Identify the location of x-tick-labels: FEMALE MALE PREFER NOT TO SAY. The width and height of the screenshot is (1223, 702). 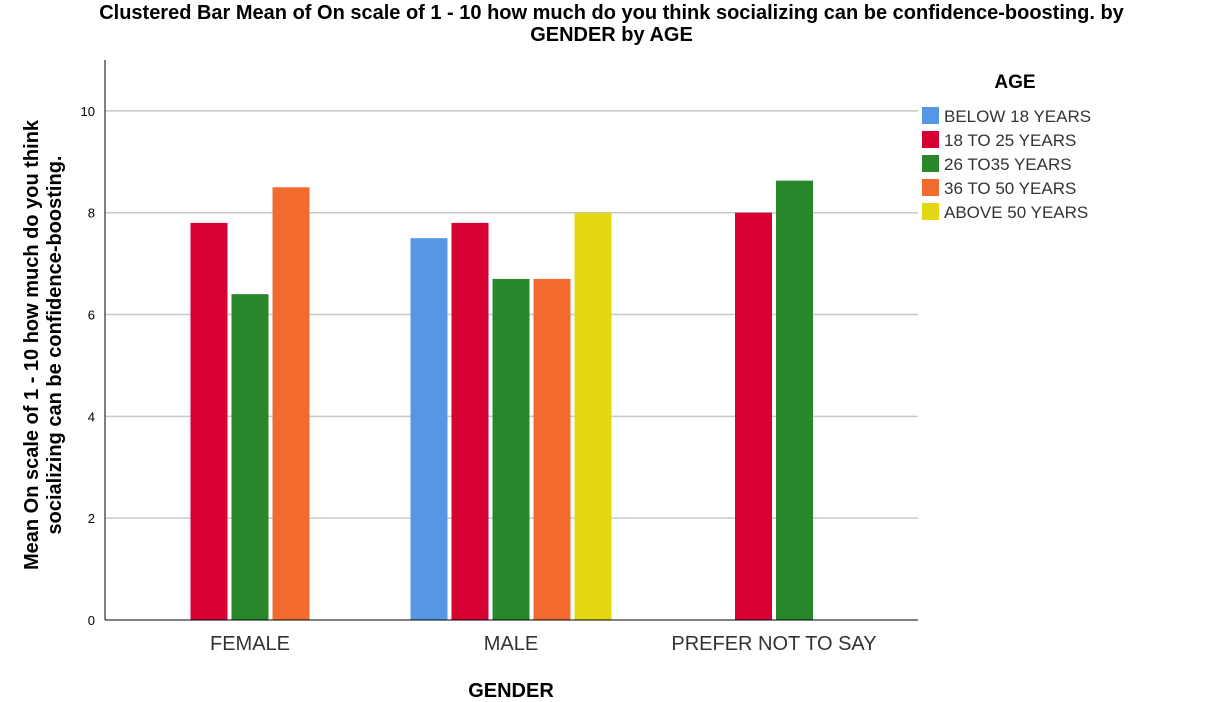
(543, 644).